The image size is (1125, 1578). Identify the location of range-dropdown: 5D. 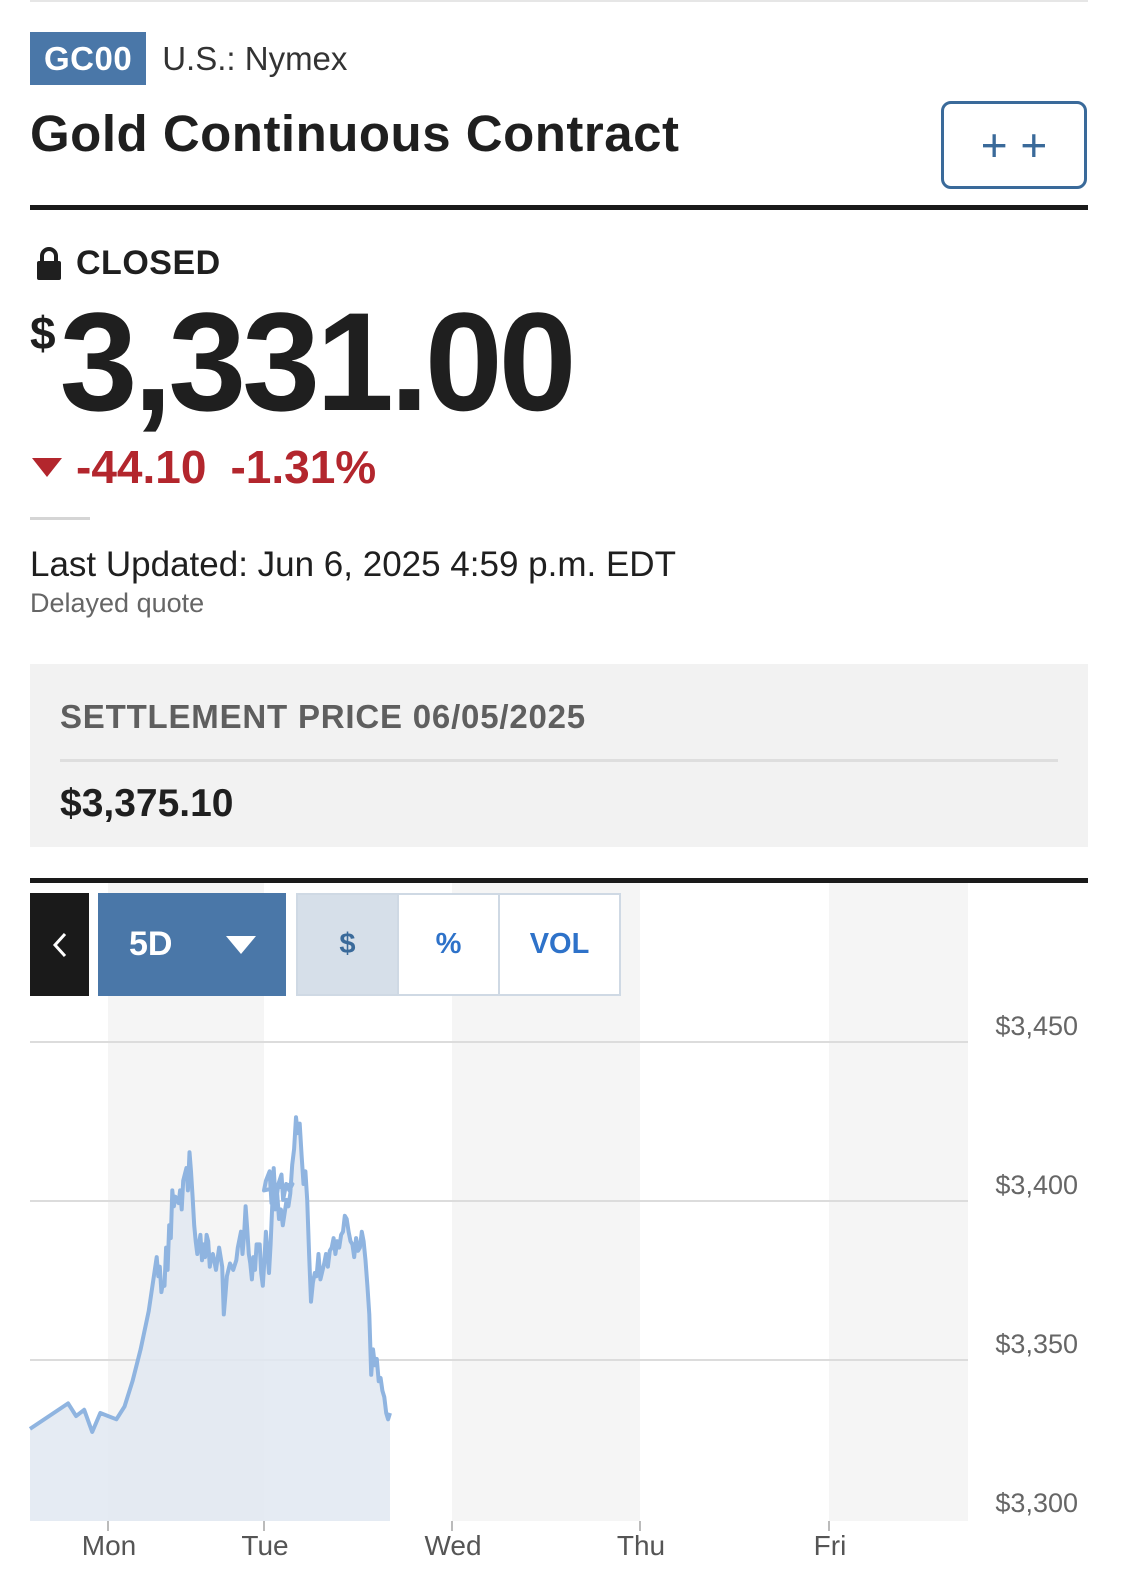
(192, 944).